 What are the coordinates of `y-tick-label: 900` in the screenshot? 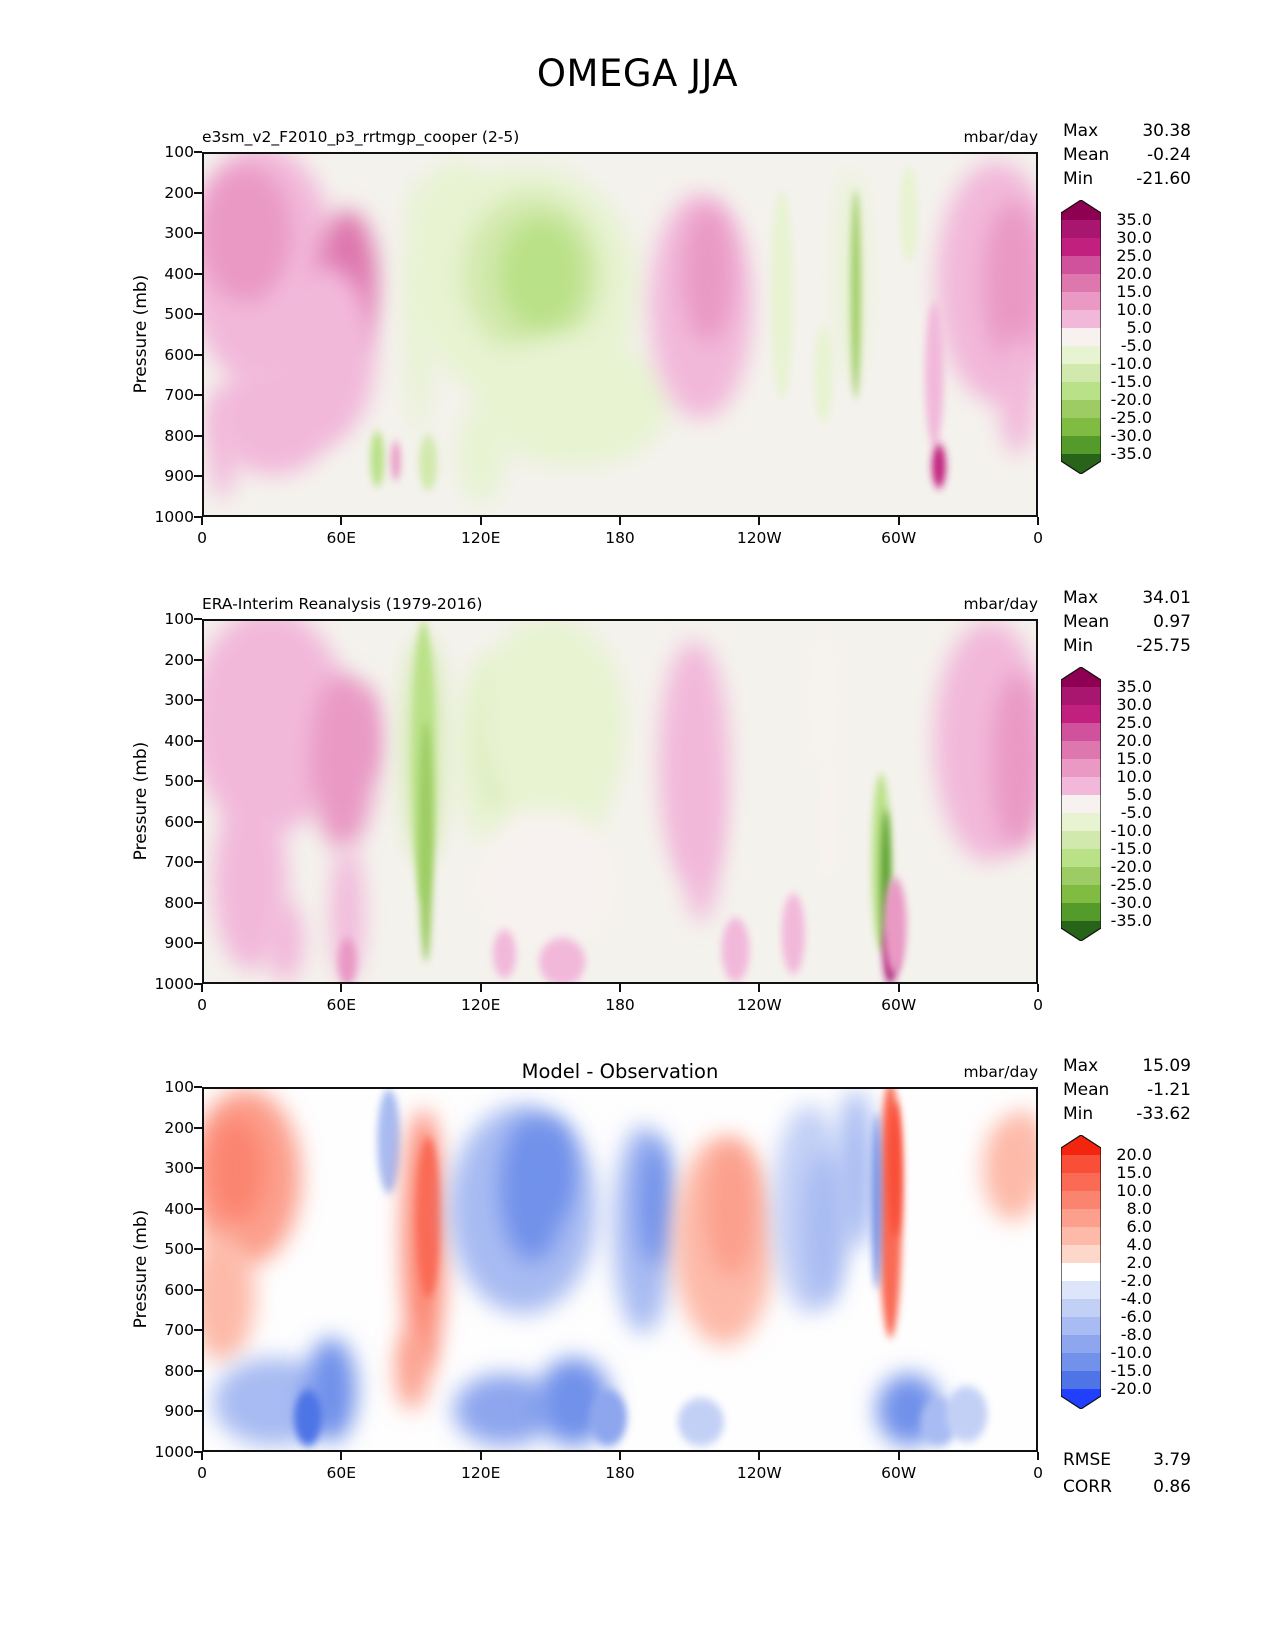 It's located at (179, 943).